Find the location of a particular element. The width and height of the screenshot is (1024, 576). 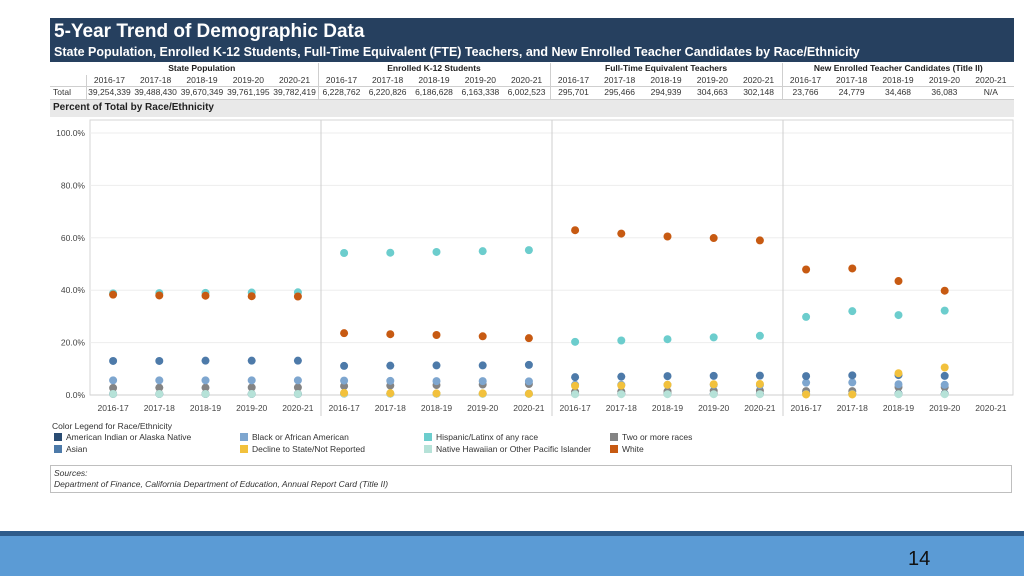

legend-label: White is located at coordinates (633, 449).